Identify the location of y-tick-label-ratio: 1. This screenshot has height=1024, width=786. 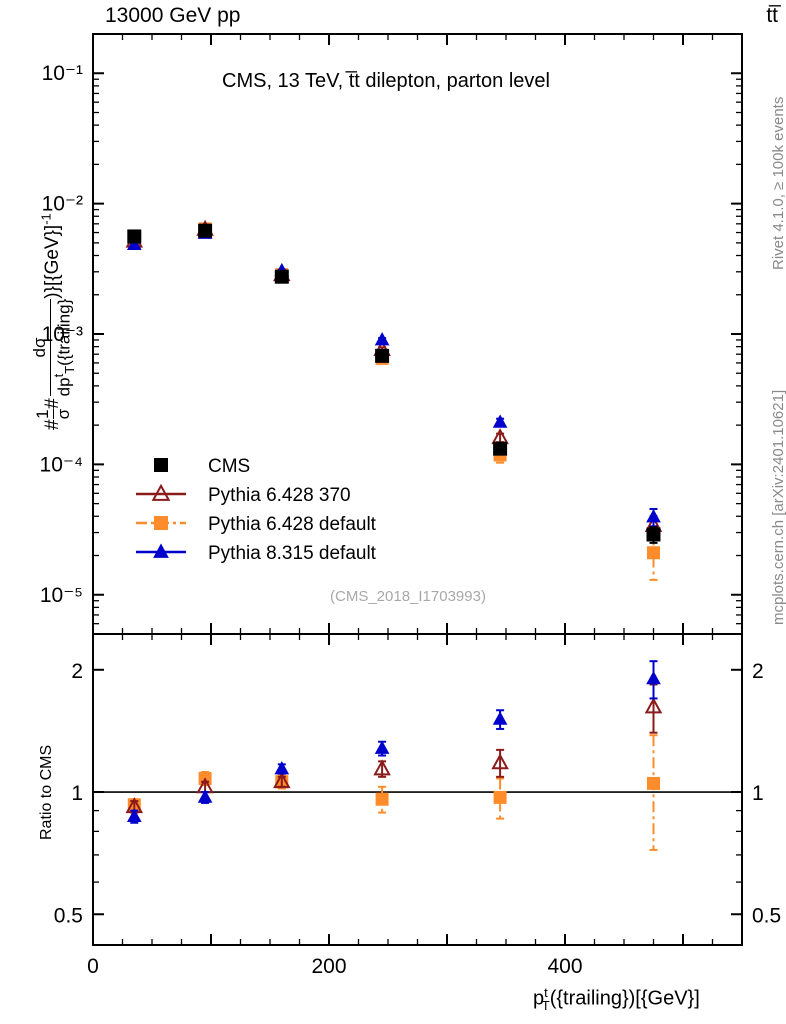
(77, 793).